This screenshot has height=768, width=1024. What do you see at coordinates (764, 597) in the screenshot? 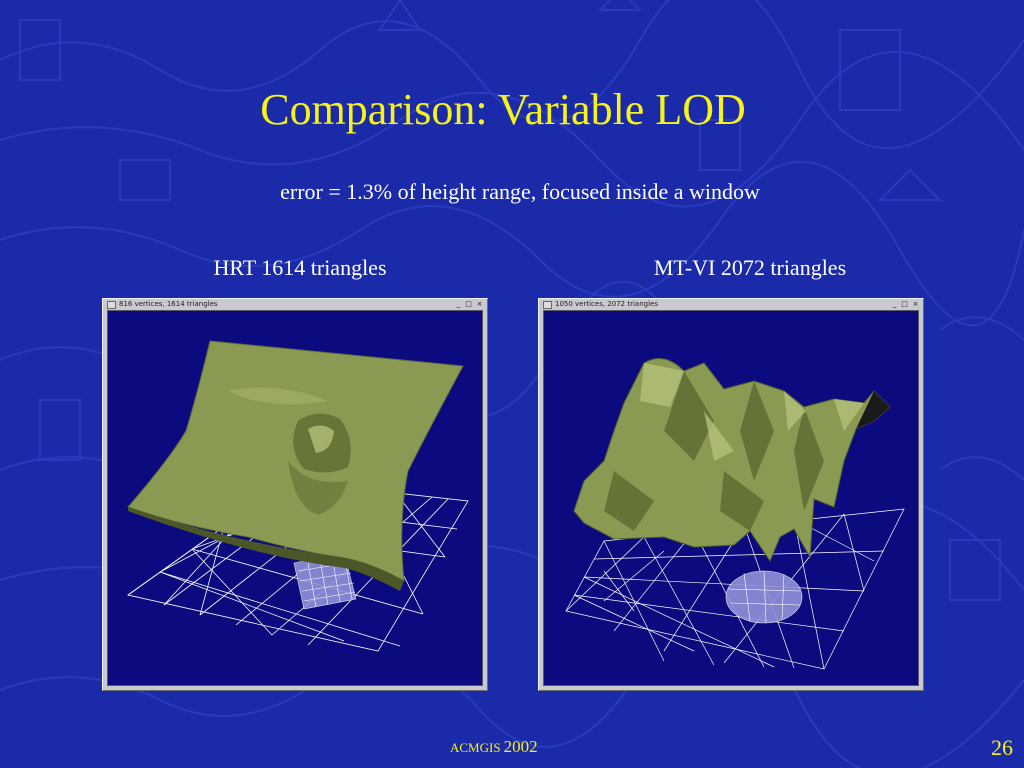
I see `dense-mesh-region` at bounding box center [764, 597].